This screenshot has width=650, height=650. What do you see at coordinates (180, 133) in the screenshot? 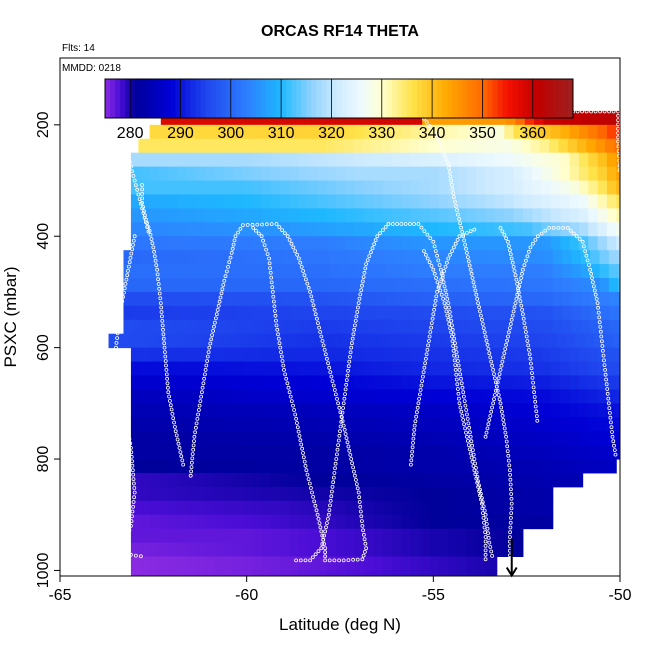
I see `colorbar-tick-label: 290` at bounding box center [180, 133].